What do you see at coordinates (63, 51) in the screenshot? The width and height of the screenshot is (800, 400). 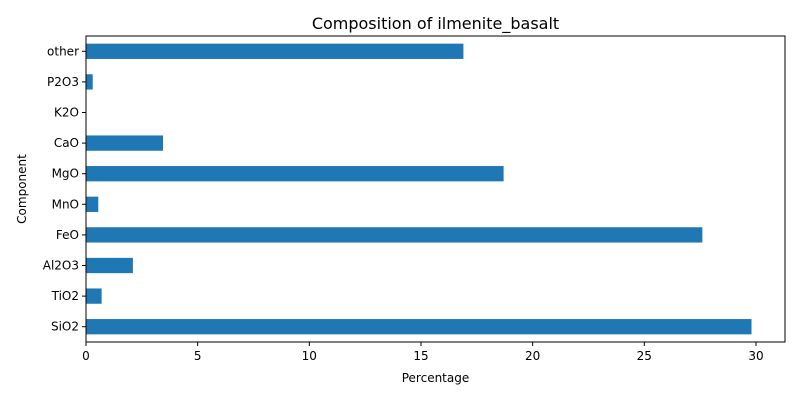 I see `y-tick-label: other` at bounding box center [63, 51].